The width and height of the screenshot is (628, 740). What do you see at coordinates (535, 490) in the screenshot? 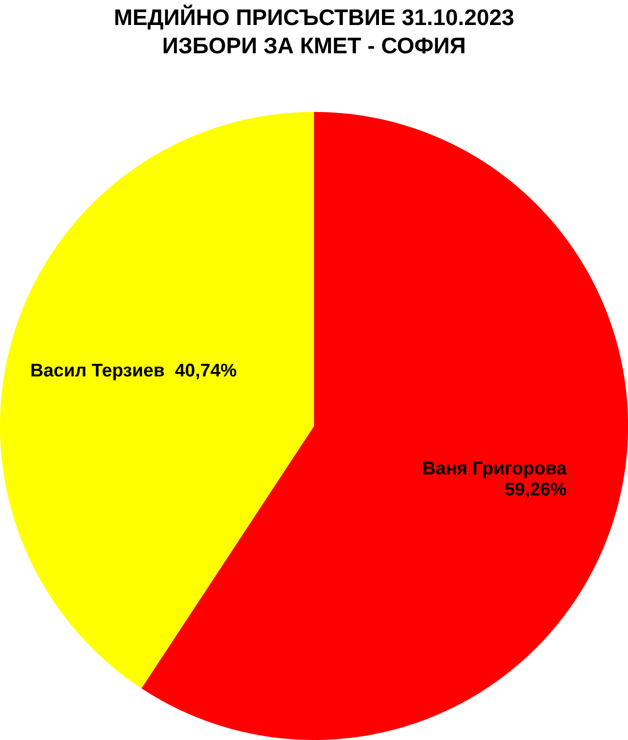
I see `data-label: 59,26%` at bounding box center [535, 490].